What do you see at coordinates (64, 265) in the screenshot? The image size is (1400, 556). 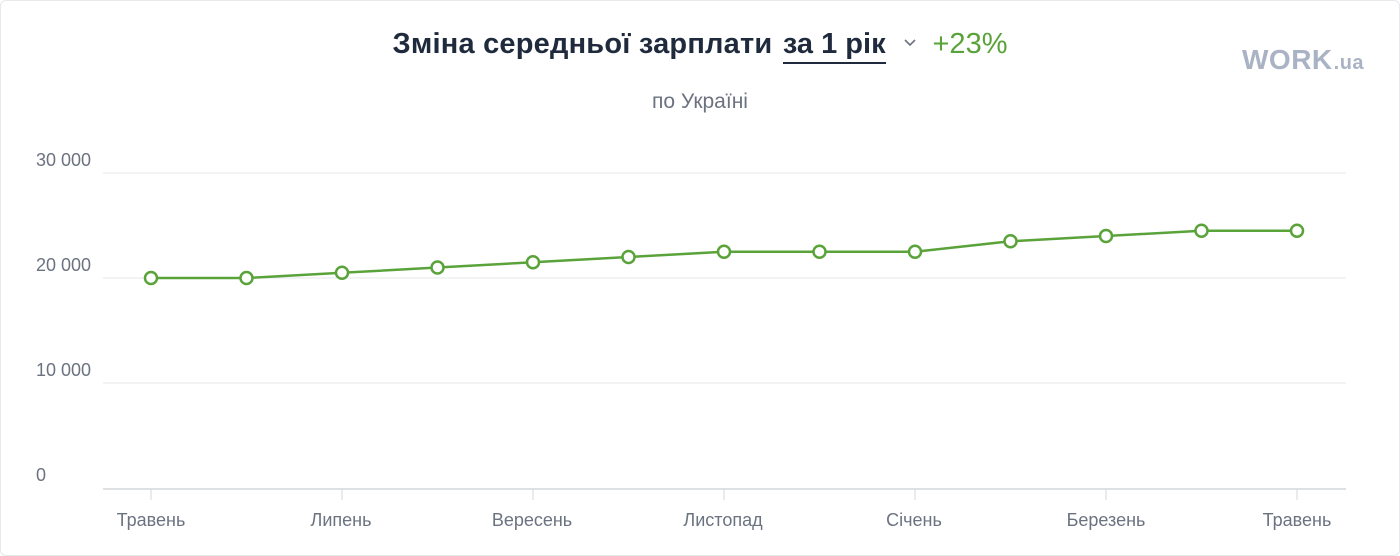 I see `y-tick-label: 20 000` at bounding box center [64, 265].